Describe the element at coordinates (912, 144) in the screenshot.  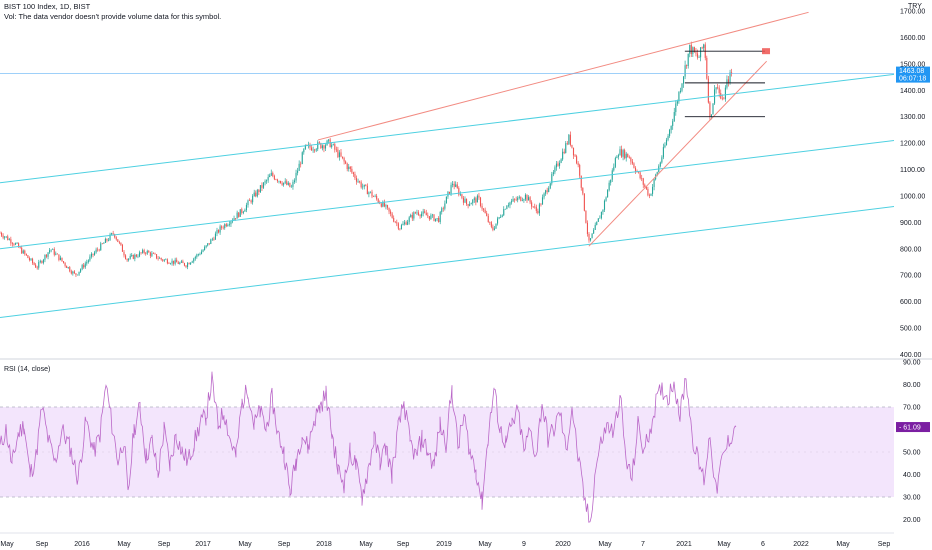
I see `price-tick-label: 1200.00` at that location.